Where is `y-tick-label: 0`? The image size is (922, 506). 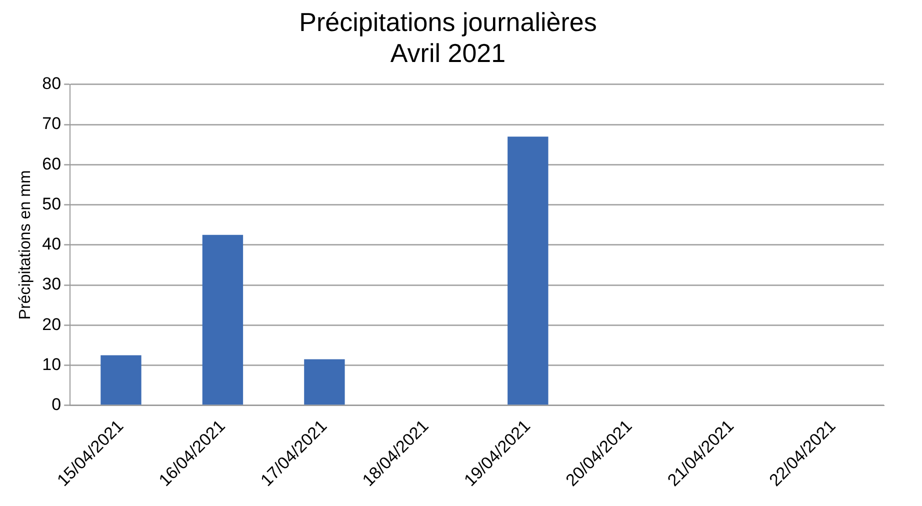
y-tick-label: 0 is located at coordinates (57, 404).